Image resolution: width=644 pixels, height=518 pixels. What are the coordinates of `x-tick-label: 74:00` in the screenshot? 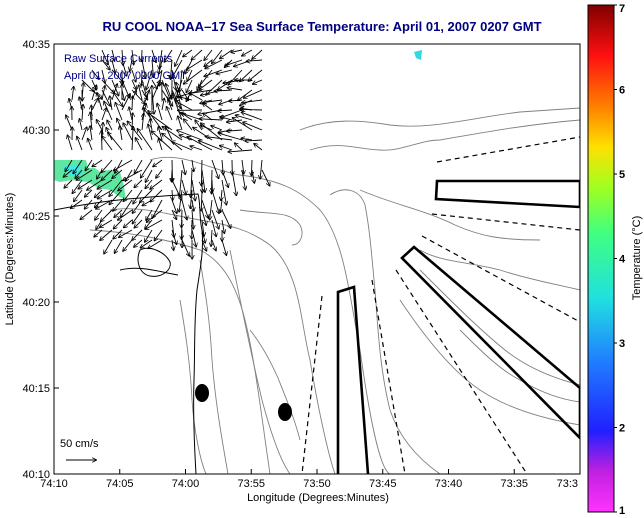 It's located at (186, 484).